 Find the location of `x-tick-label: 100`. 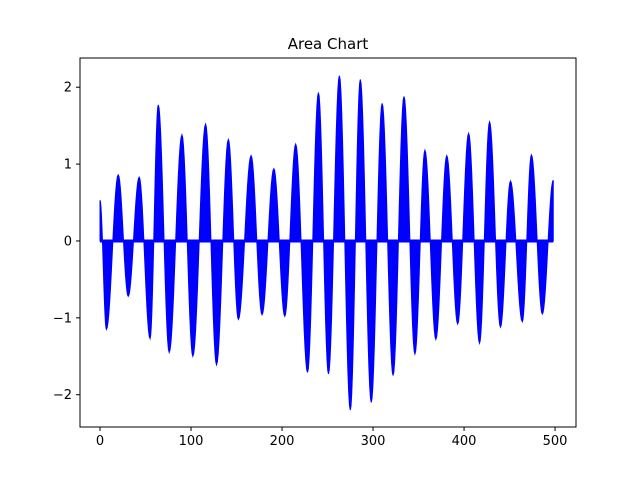

x-tick-label: 100 is located at coordinates (191, 441).